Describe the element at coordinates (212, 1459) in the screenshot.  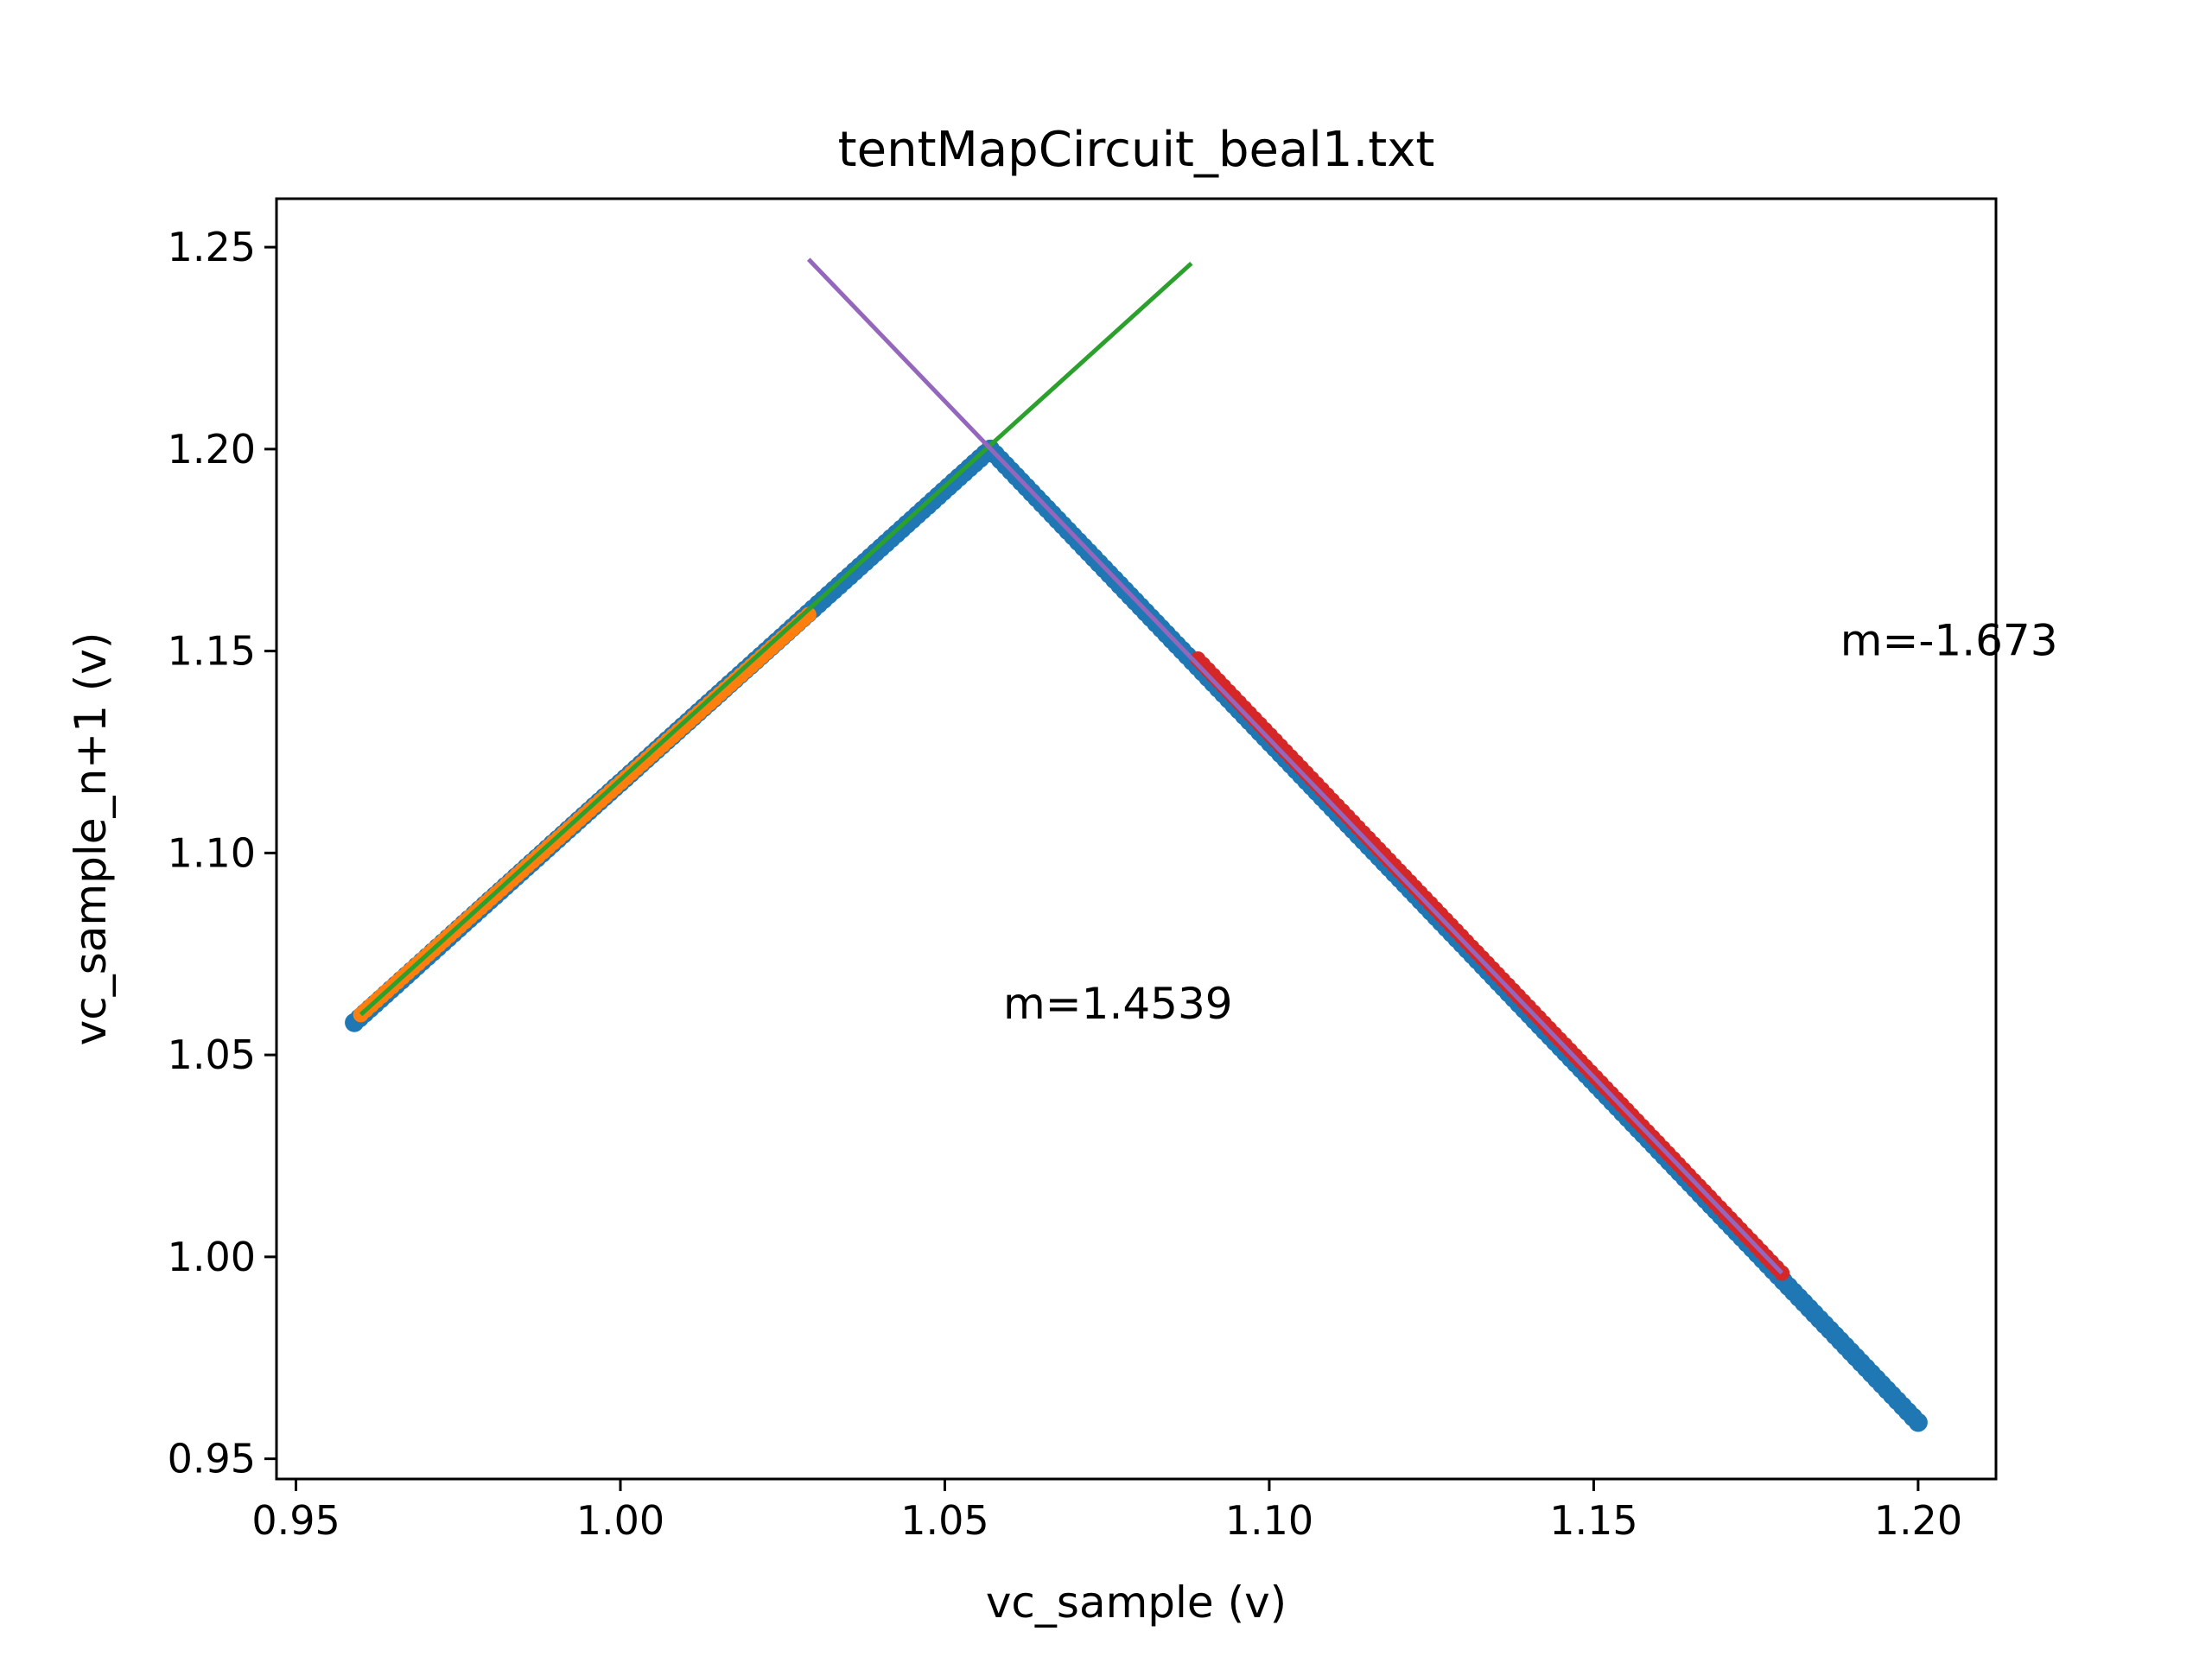
I see `y-tick-label: 0.95` at that location.